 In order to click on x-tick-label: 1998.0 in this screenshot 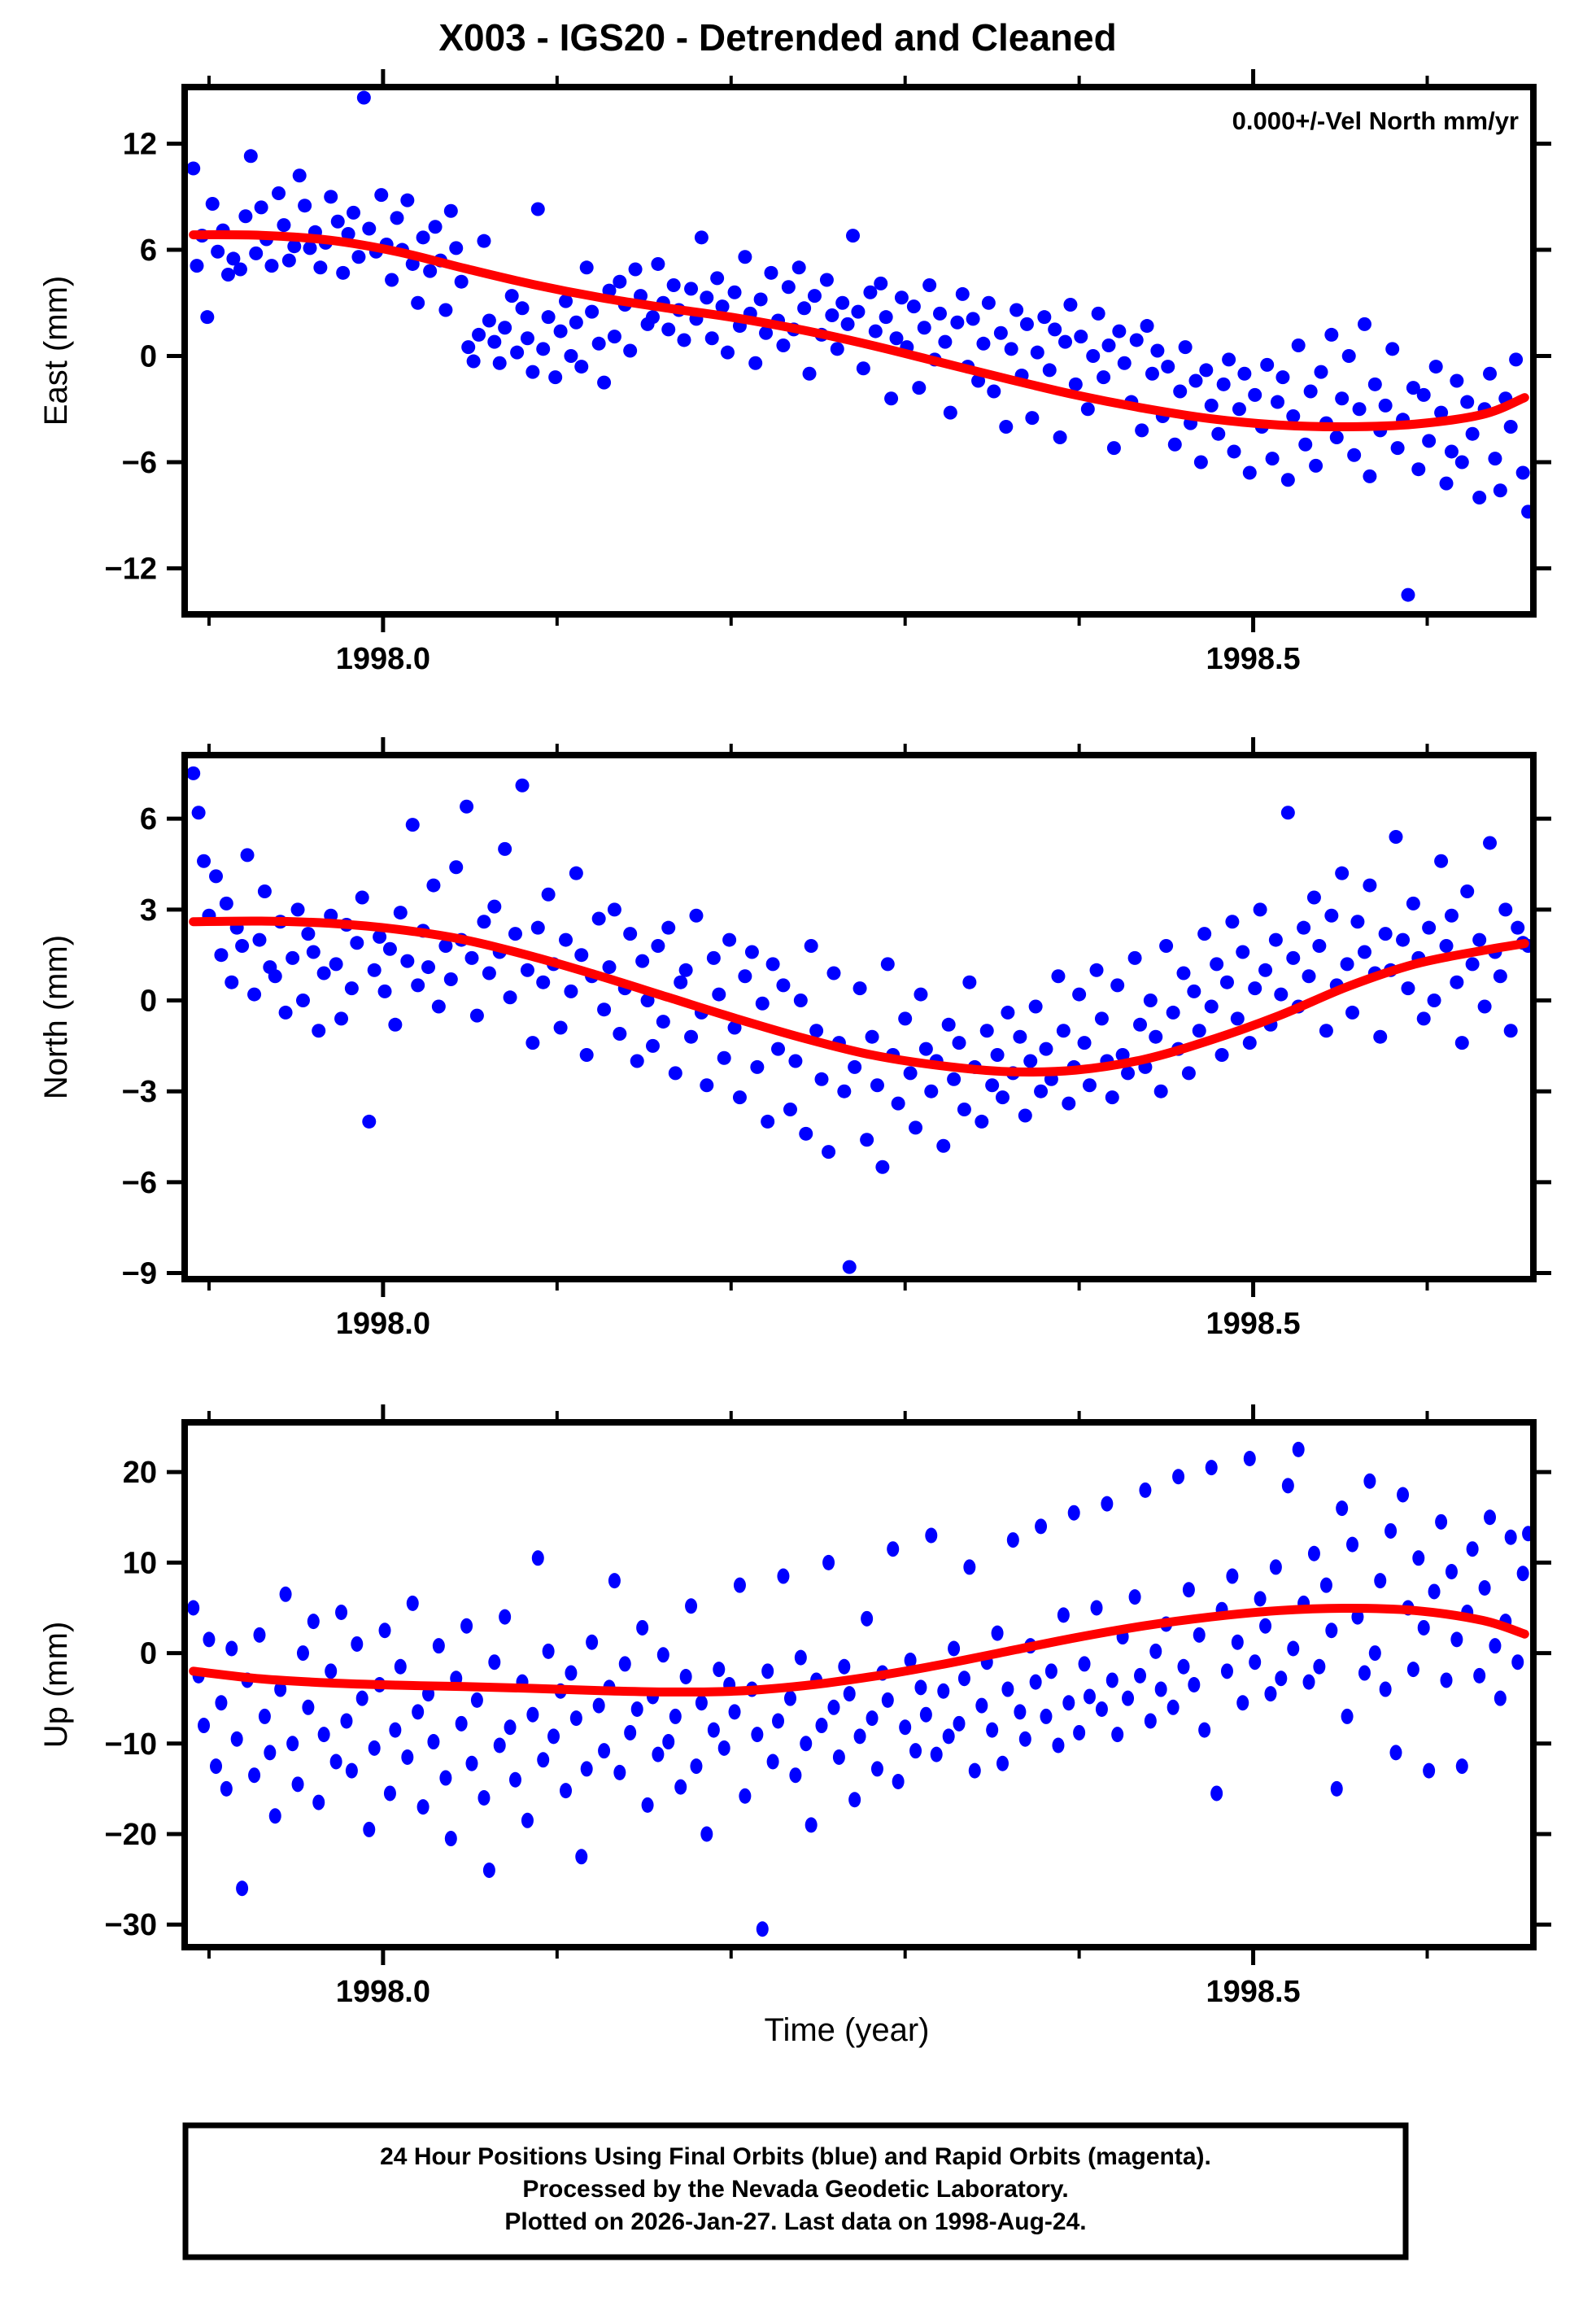, I will do `click(383, 1324)`.